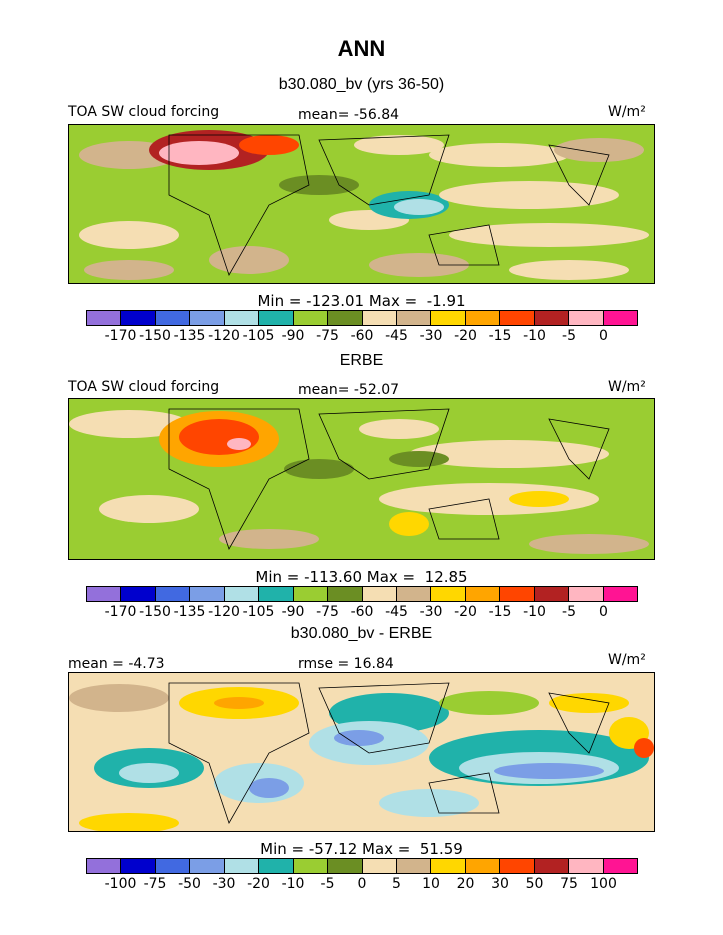  I want to click on tick-label: -90, so click(293, 336).